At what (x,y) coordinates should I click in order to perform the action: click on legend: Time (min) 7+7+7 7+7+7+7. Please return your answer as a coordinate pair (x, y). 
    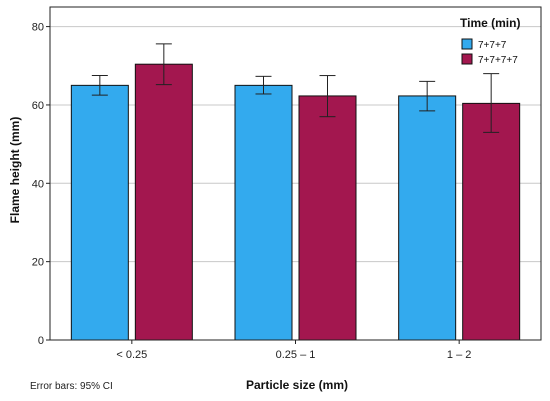
    Looking at the image, I should click on (490, 41).